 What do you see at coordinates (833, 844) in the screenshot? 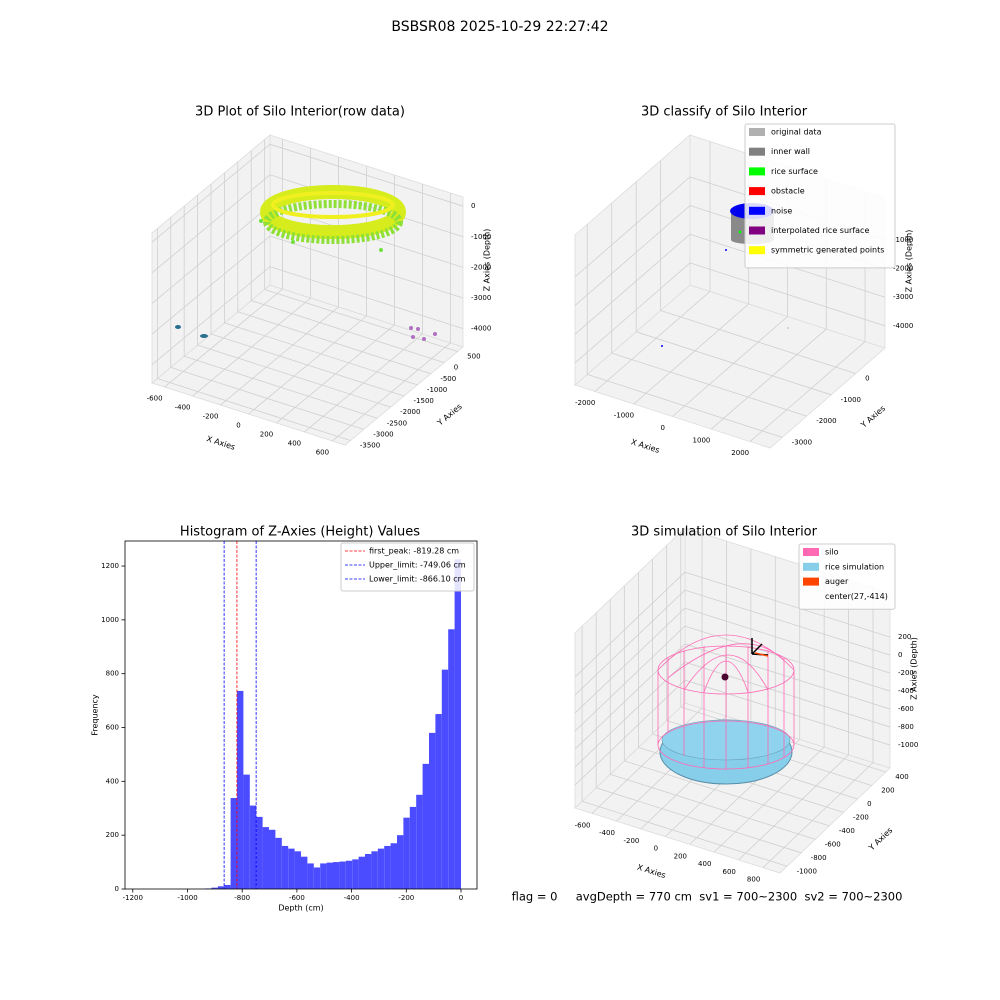
I see `y-tick-label: -600` at bounding box center [833, 844].